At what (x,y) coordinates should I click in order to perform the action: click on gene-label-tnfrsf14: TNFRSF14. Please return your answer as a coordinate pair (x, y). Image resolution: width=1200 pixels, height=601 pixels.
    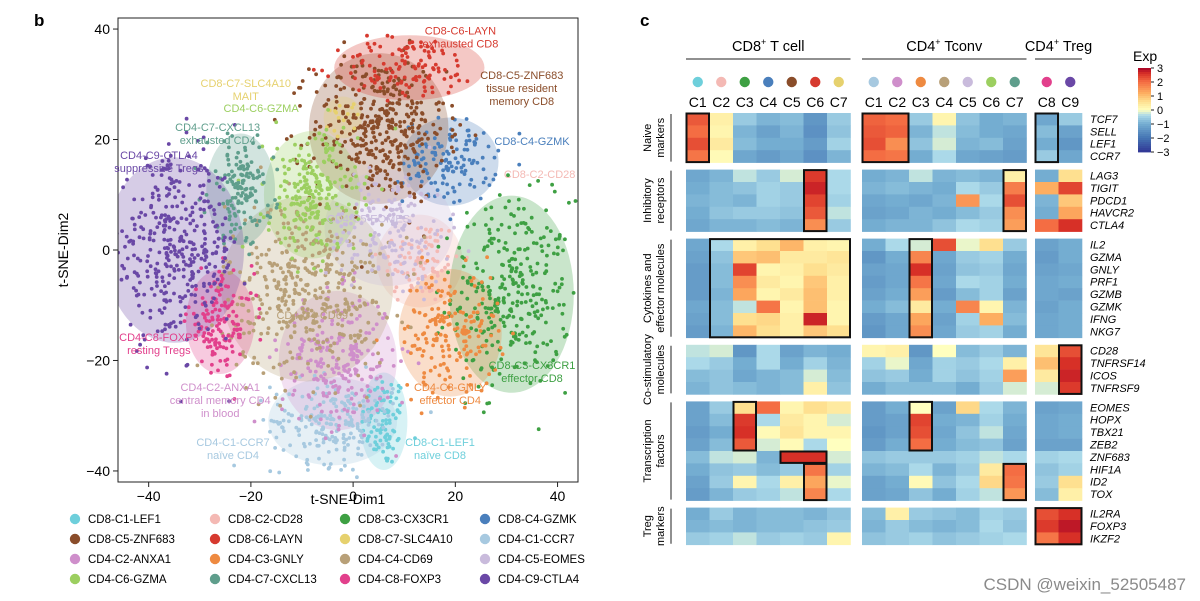
    Looking at the image, I should click on (1118, 364).